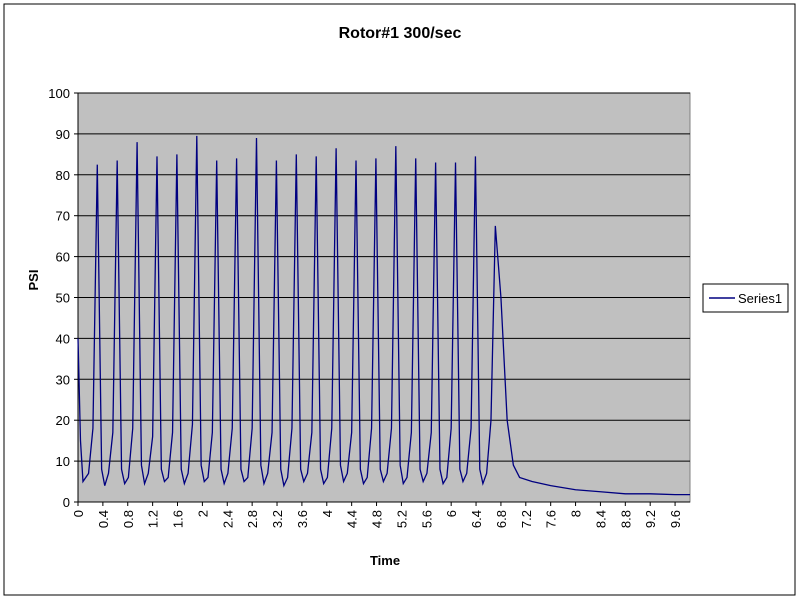  Describe the element at coordinates (33, 280) in the screenshot. I see `y-axis-label: PSI` at that location.